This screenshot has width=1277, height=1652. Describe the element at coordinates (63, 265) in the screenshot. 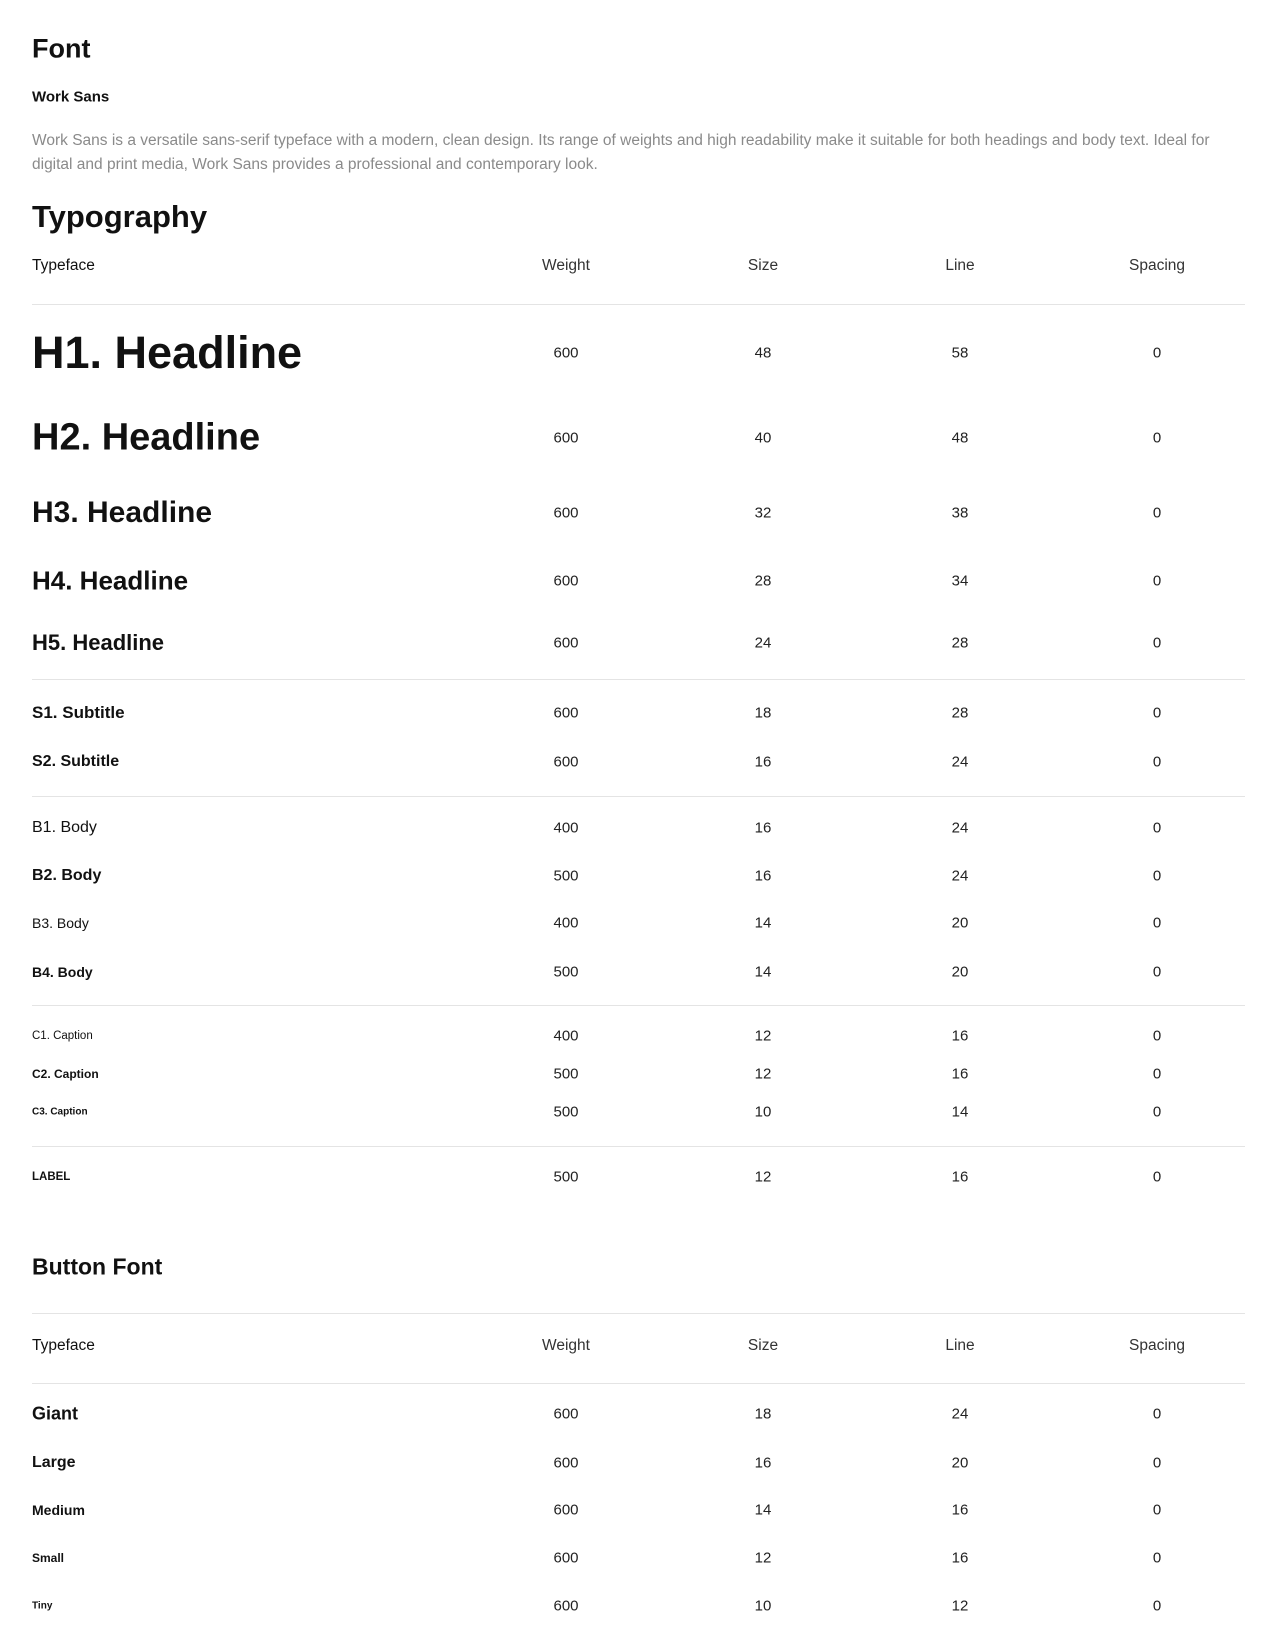

I see `column-header-typeface: Typeface` at that location.